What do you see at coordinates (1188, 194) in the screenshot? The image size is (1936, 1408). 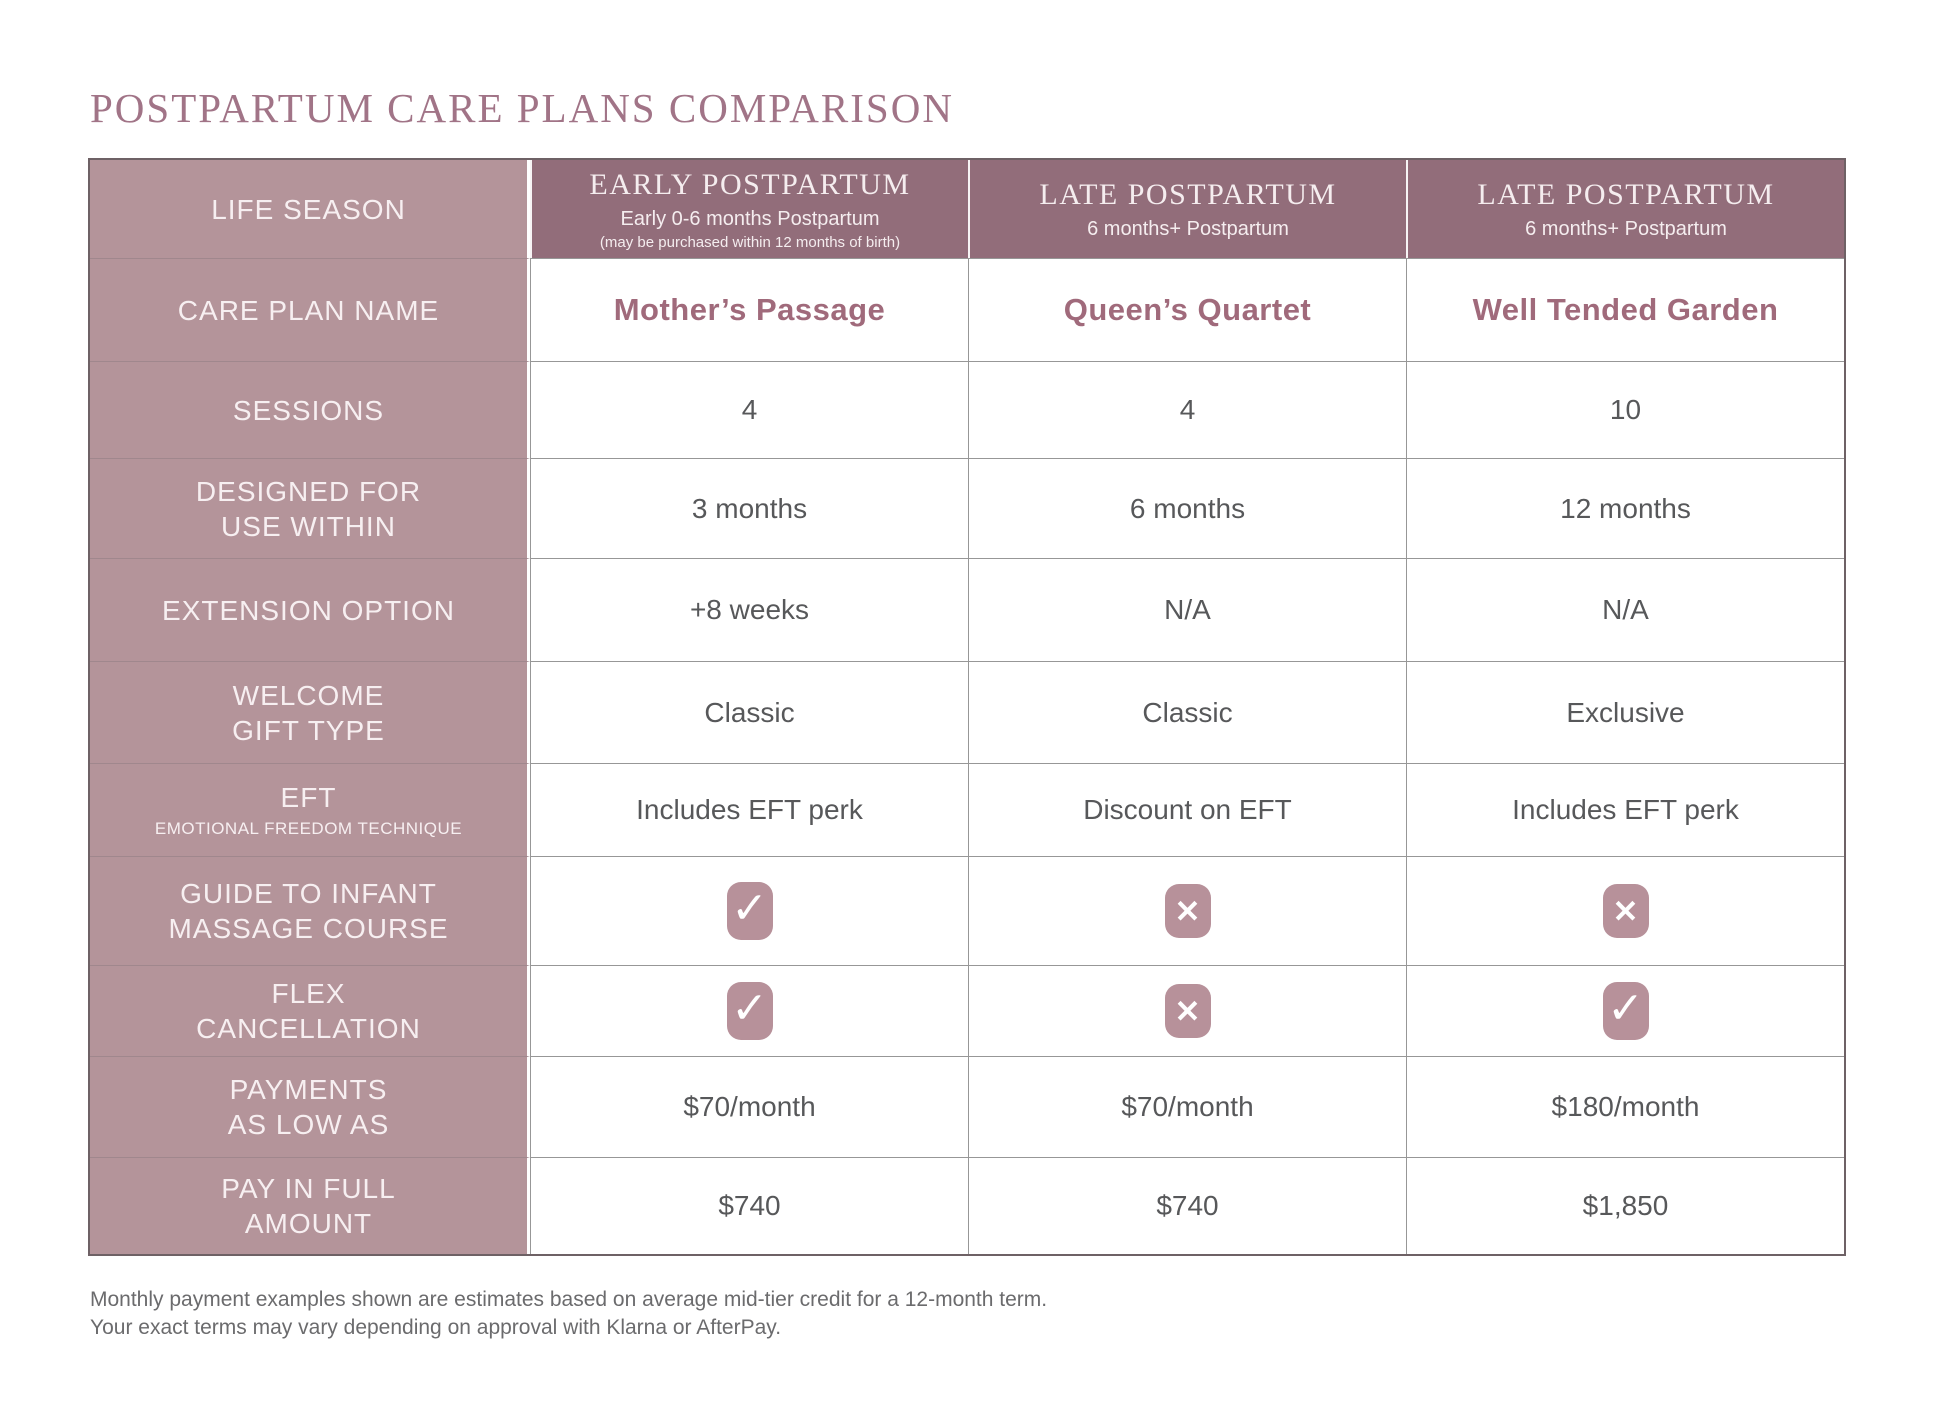 I see `plan-2-season-title: LATE POSTPARTUM` at bounding box center [1188, 194].